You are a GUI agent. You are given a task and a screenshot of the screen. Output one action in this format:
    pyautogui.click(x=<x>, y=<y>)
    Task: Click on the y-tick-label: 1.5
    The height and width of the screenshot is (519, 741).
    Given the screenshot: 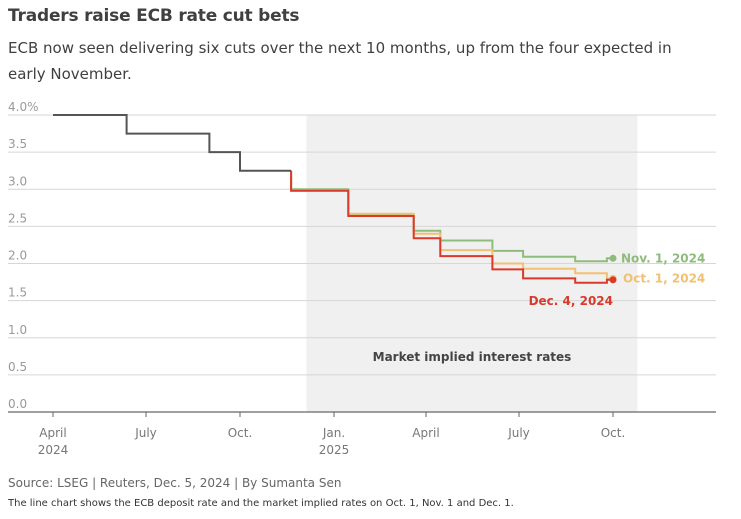 What is the action you would take?
    pyautogui.click(x=17, y=293)
    